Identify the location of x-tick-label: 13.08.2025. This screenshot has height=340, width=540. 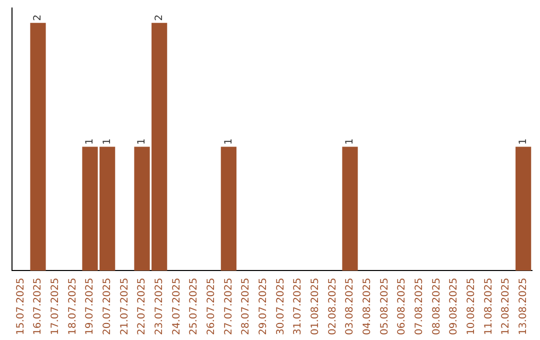
(523, 307).